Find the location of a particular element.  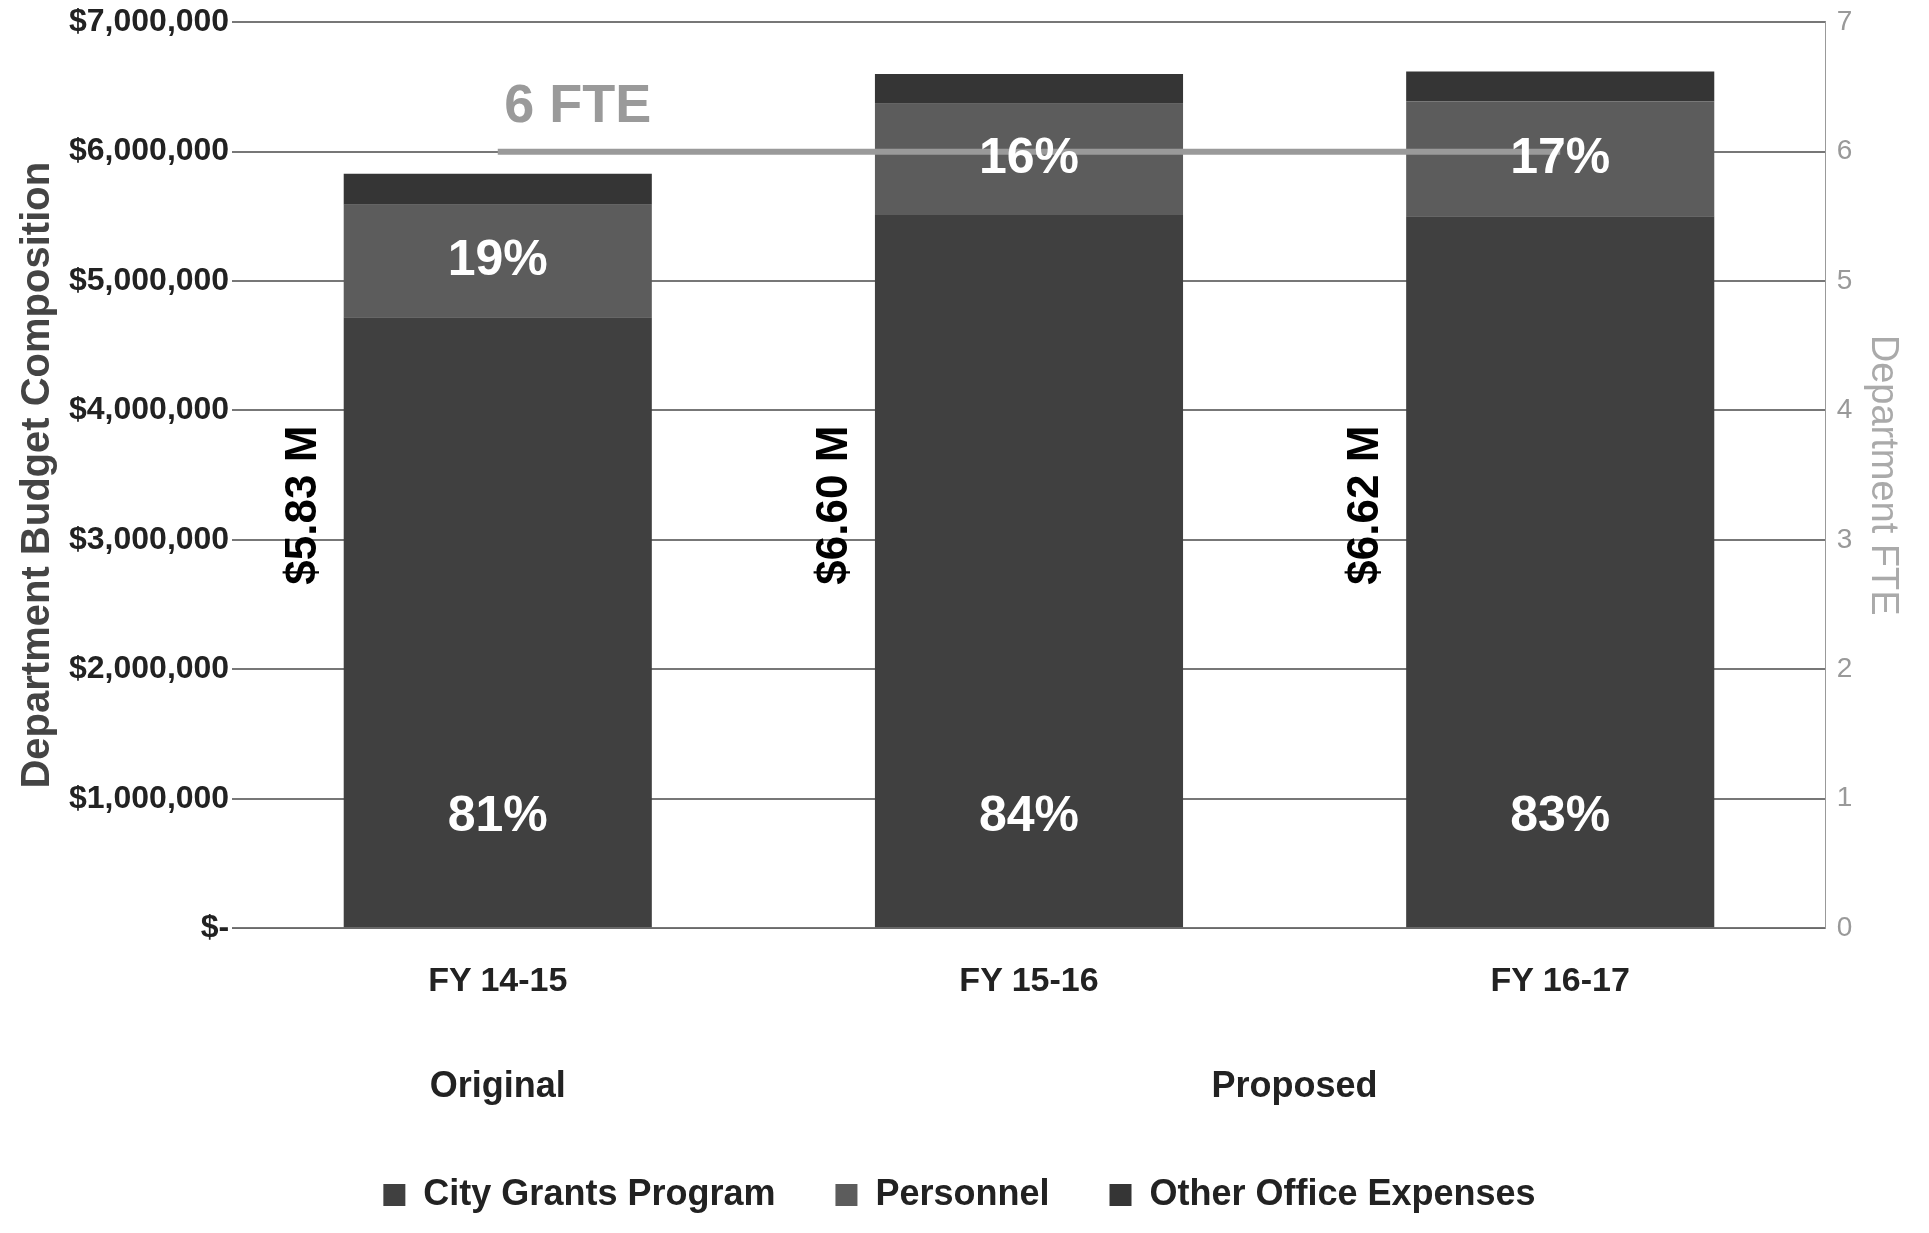

annotation: 81% is located at coordinates (497, 813).